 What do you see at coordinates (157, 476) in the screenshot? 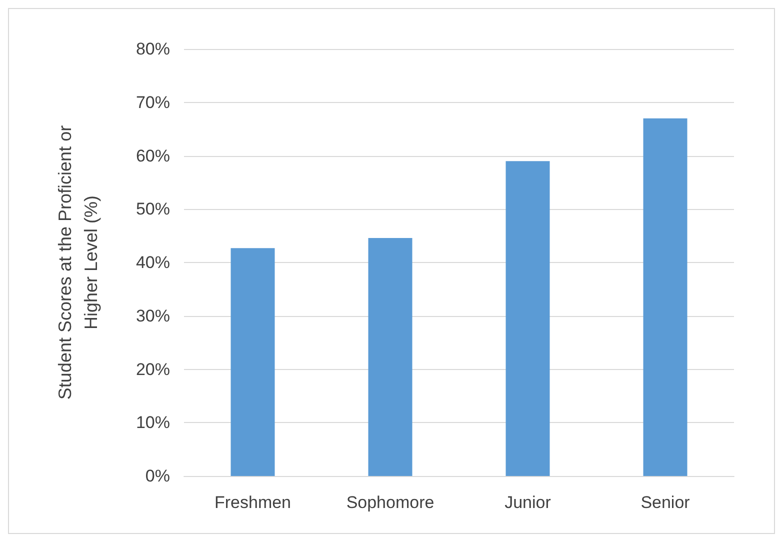
I see `y-tick-label: 0%` at bounding box center [157, 476].